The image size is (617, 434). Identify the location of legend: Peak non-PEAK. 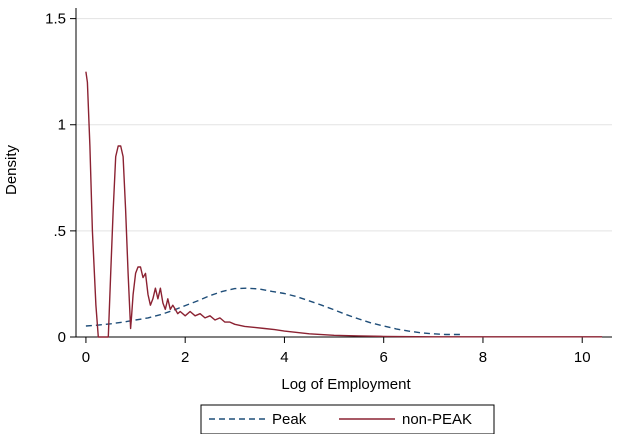
(347, 419).